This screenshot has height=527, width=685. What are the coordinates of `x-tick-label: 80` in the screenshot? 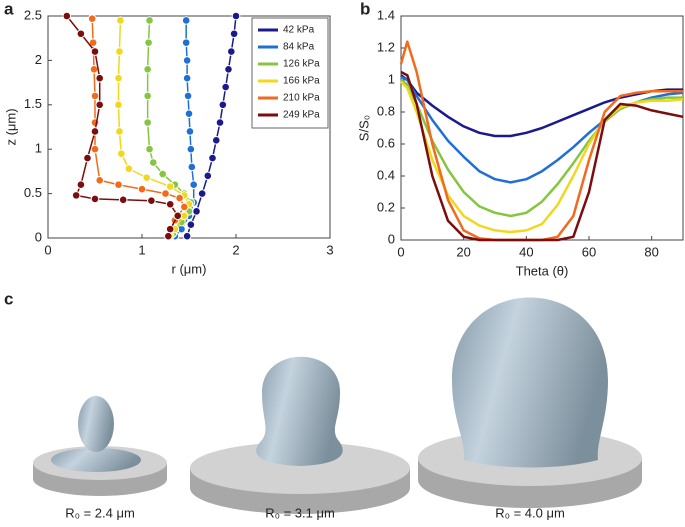 It's located at (651, 251).